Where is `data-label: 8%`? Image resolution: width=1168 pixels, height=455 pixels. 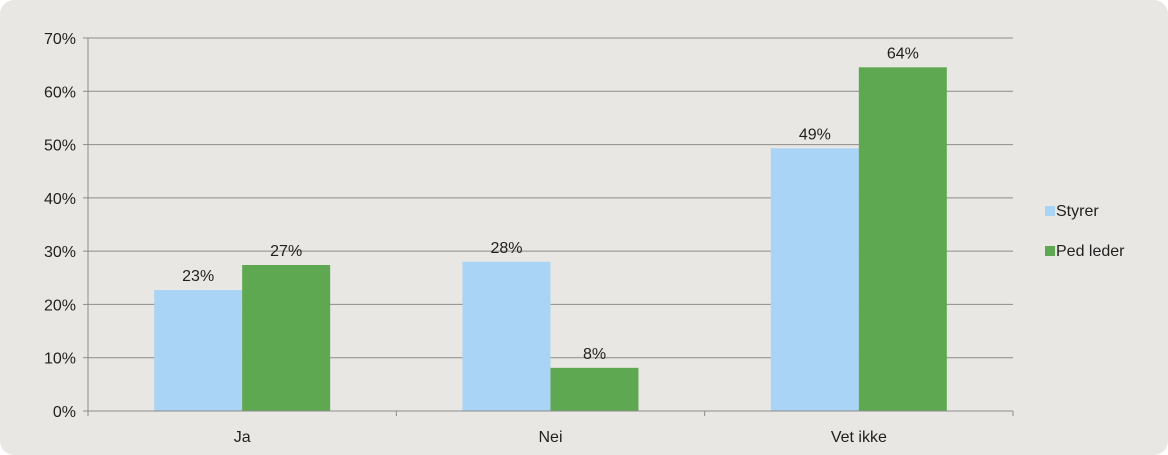 data-label: 8% is located at coordinates (594, 354).